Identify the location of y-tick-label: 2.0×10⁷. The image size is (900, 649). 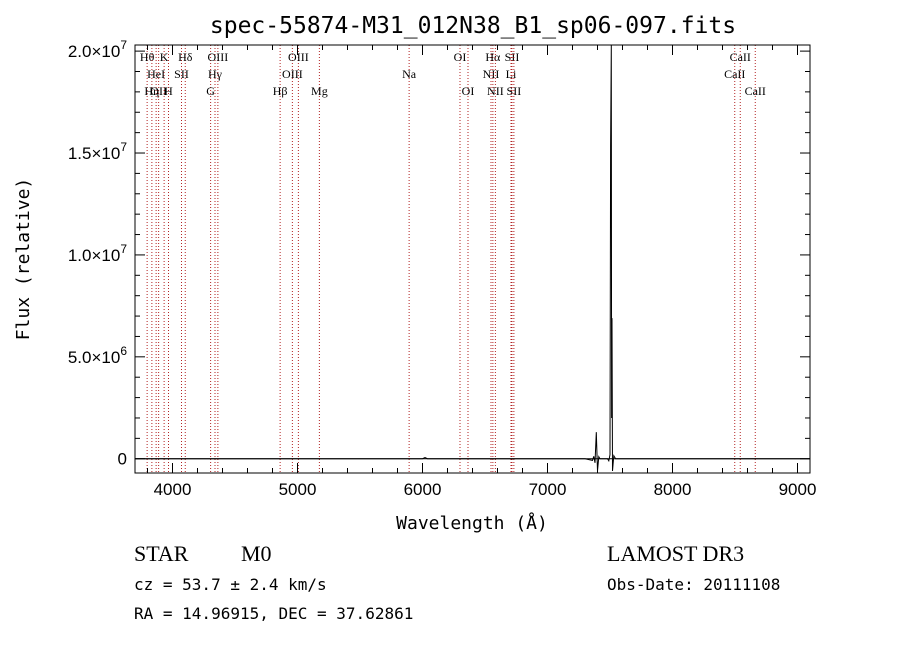
(97, 49).